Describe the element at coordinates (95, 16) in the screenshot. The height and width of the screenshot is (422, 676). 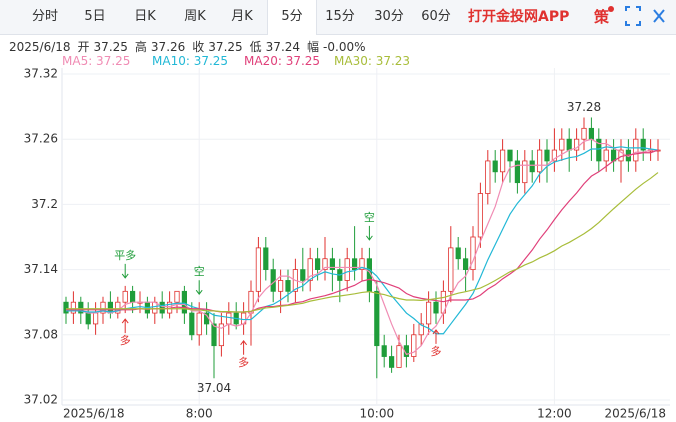
I see `tab: 5日` at that location.